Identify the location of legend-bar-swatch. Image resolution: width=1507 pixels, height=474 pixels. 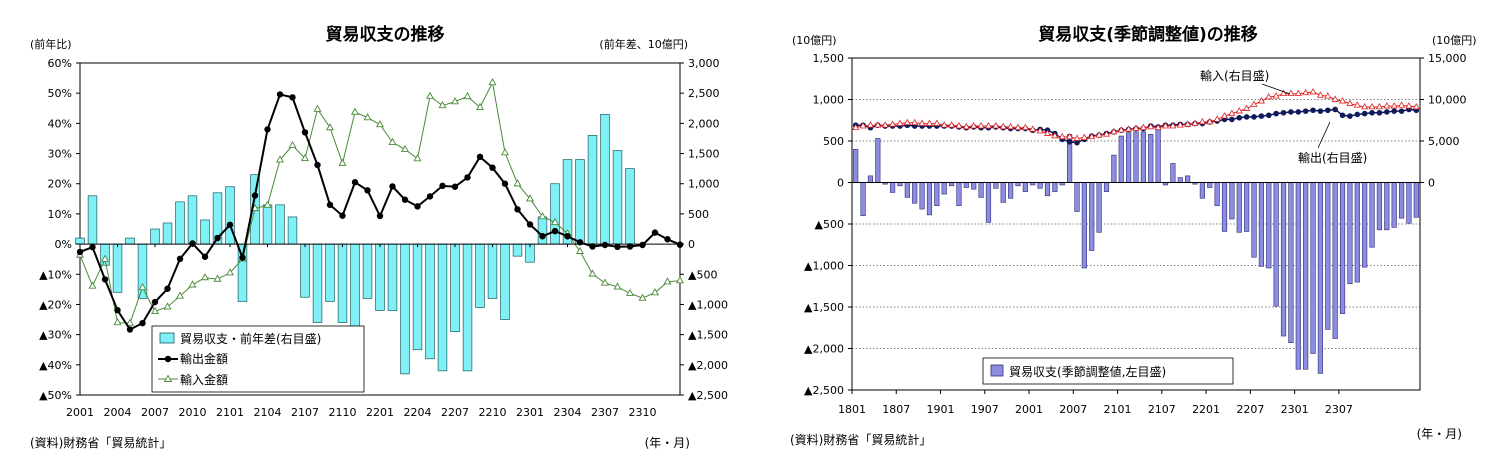
(167, 338).